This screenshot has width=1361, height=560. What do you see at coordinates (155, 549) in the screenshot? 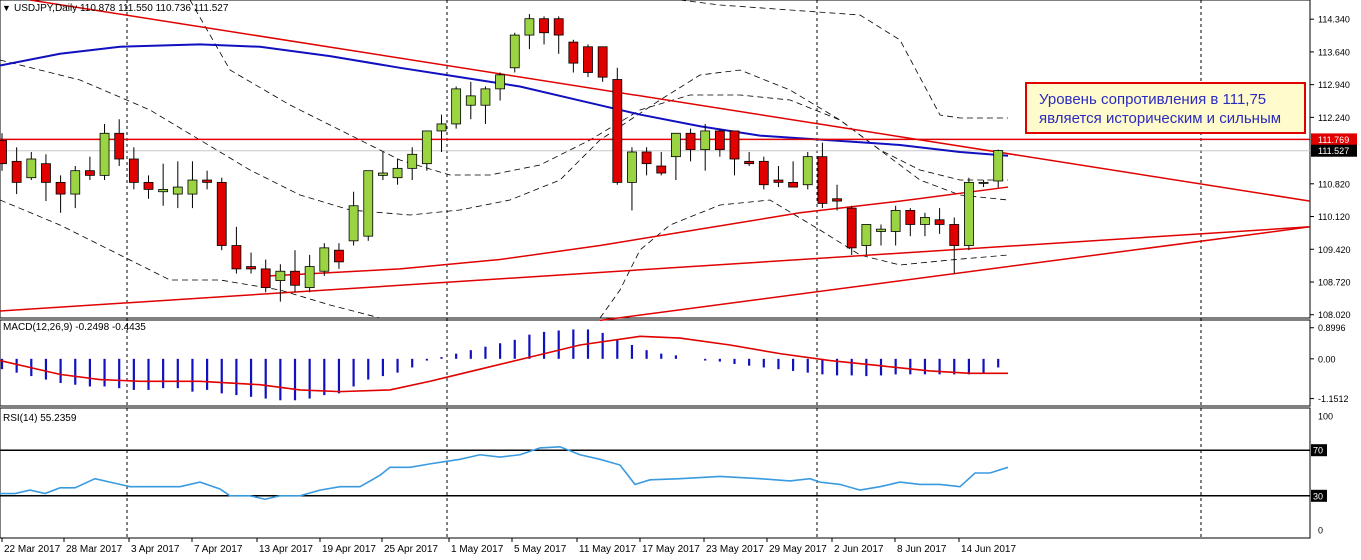
I see `date-tick-label: 3 Apr 2017` at bounding box center [155, 549].